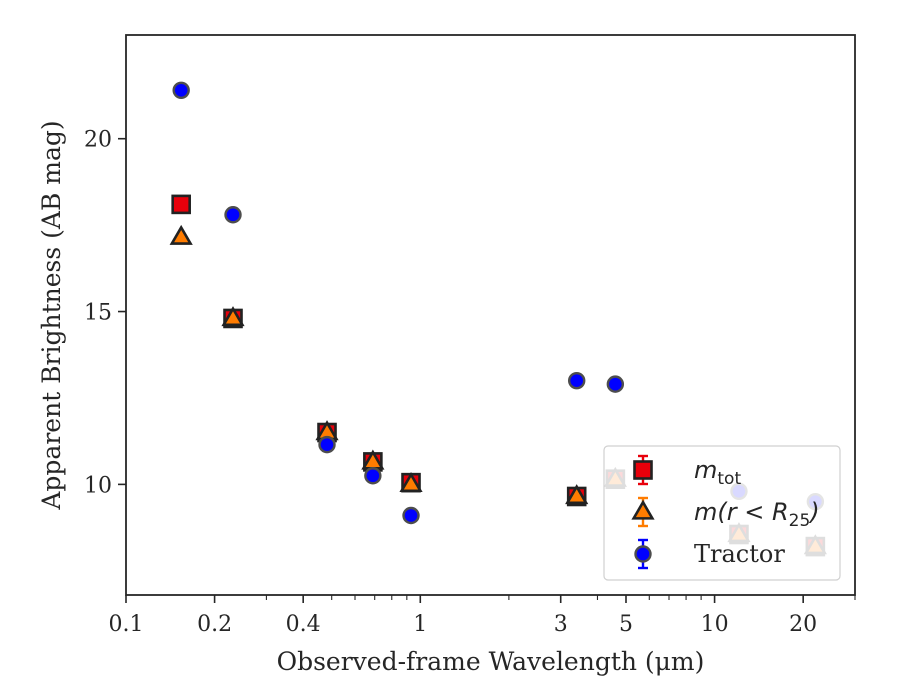 Image resolution: width=900 pixels, height=700 pixels. What do you see at coordinates (803, 624) in the screenshot?
I see `x-tick-label: 20` at bounding box center [803, 624].